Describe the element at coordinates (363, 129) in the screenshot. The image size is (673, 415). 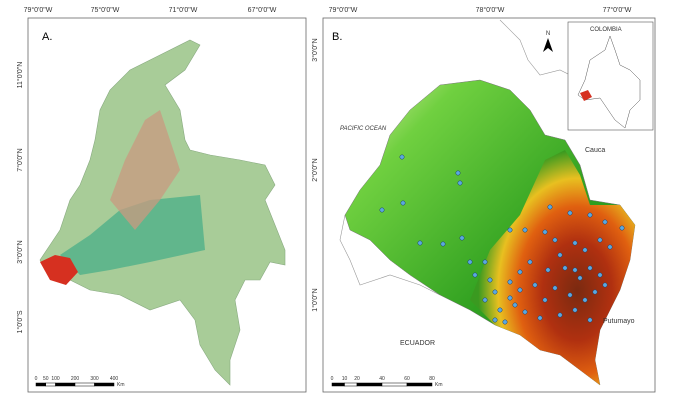
I see `ocean-label: PACIFIC OCEAN` at that location.